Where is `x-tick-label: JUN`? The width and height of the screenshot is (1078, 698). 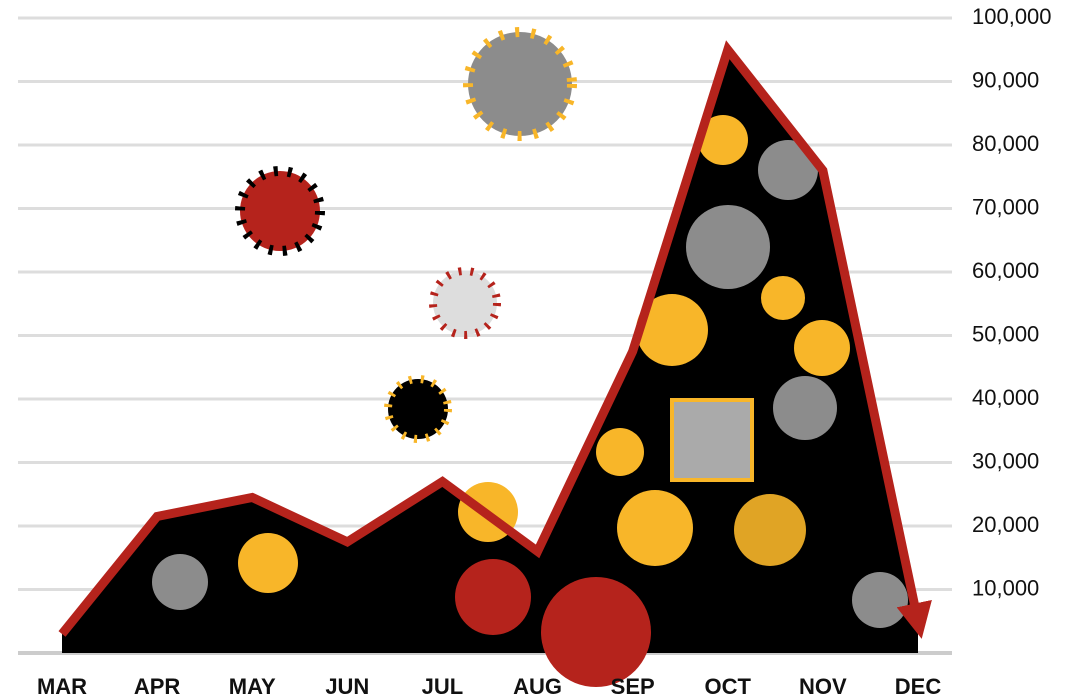
x-tick-label: JUN is located at coordinates (347, 686).